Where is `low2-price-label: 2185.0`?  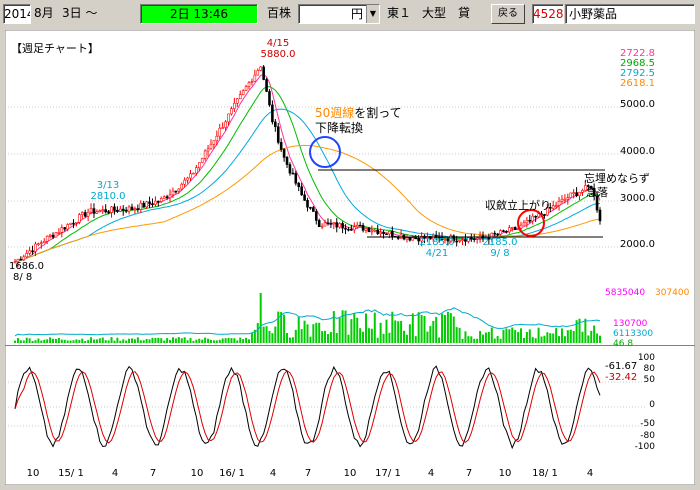
low2-price-label: 2185.0 is located at coordinates (500, 242).